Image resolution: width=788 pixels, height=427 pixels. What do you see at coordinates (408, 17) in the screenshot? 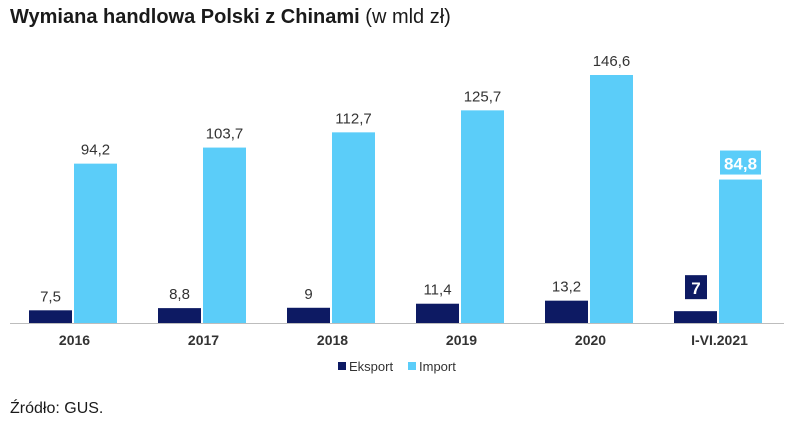
I see `chart-title-unit: (w mld zł)` at bounding box center [408, 17].